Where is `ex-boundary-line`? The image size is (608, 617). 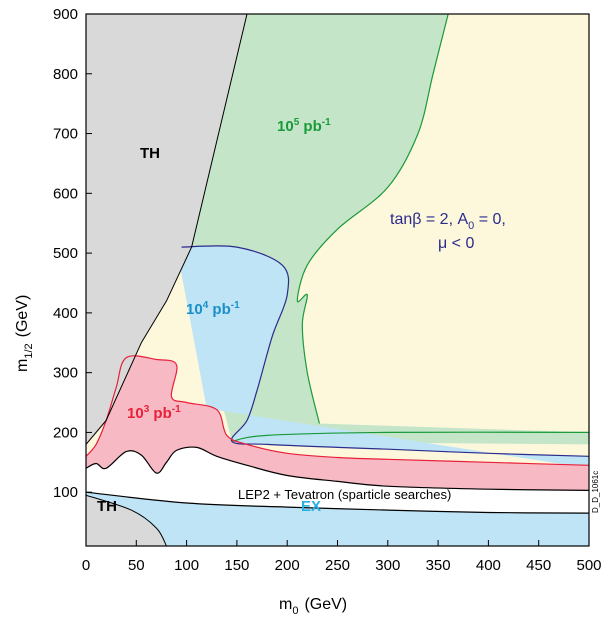 ex-boundary-line is located at coordinates (337, 502).